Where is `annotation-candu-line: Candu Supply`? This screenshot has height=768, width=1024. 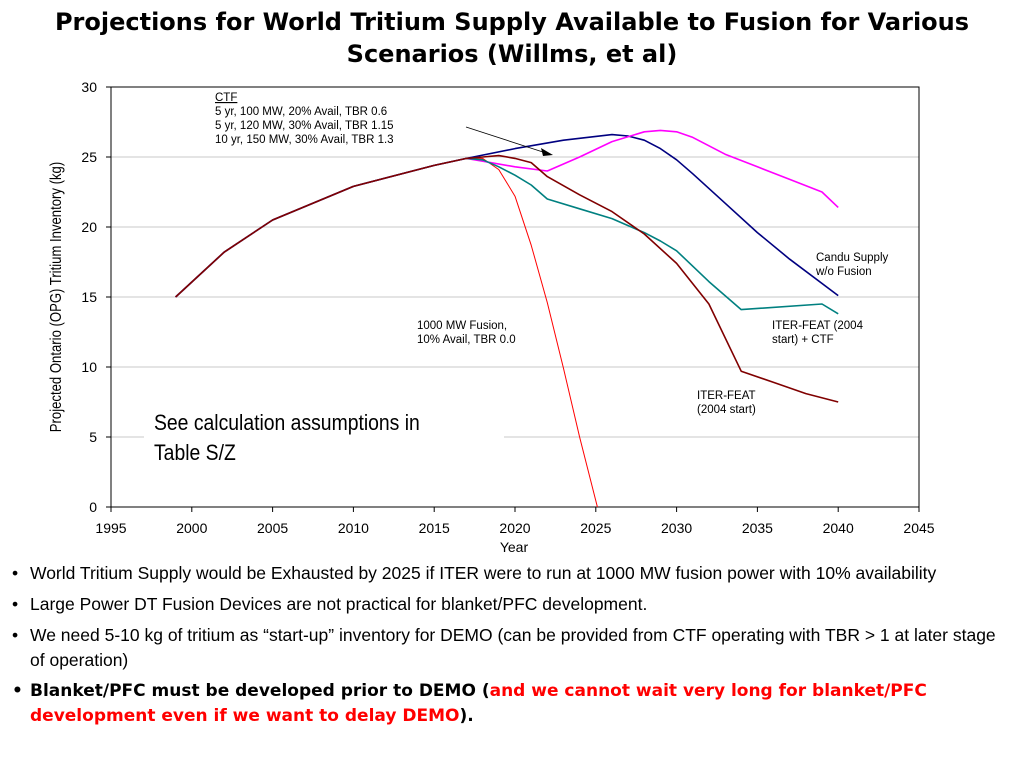 annotation-candu-line: Candu Supply is located at coordinates (852, 258).